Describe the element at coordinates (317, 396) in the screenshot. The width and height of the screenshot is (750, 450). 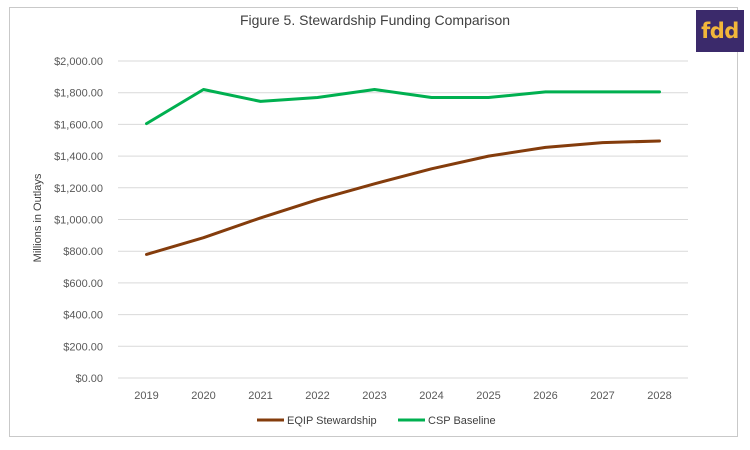
I see `x-tick-label: 2022` at that location.